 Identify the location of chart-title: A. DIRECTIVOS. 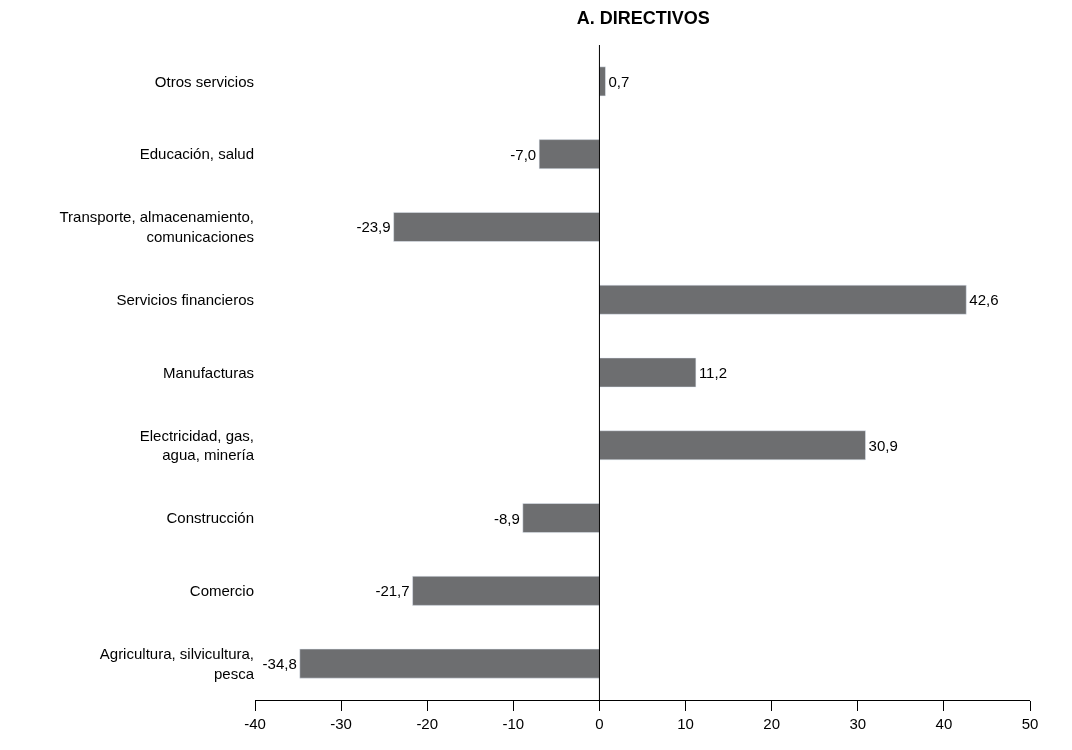
(643, 17).